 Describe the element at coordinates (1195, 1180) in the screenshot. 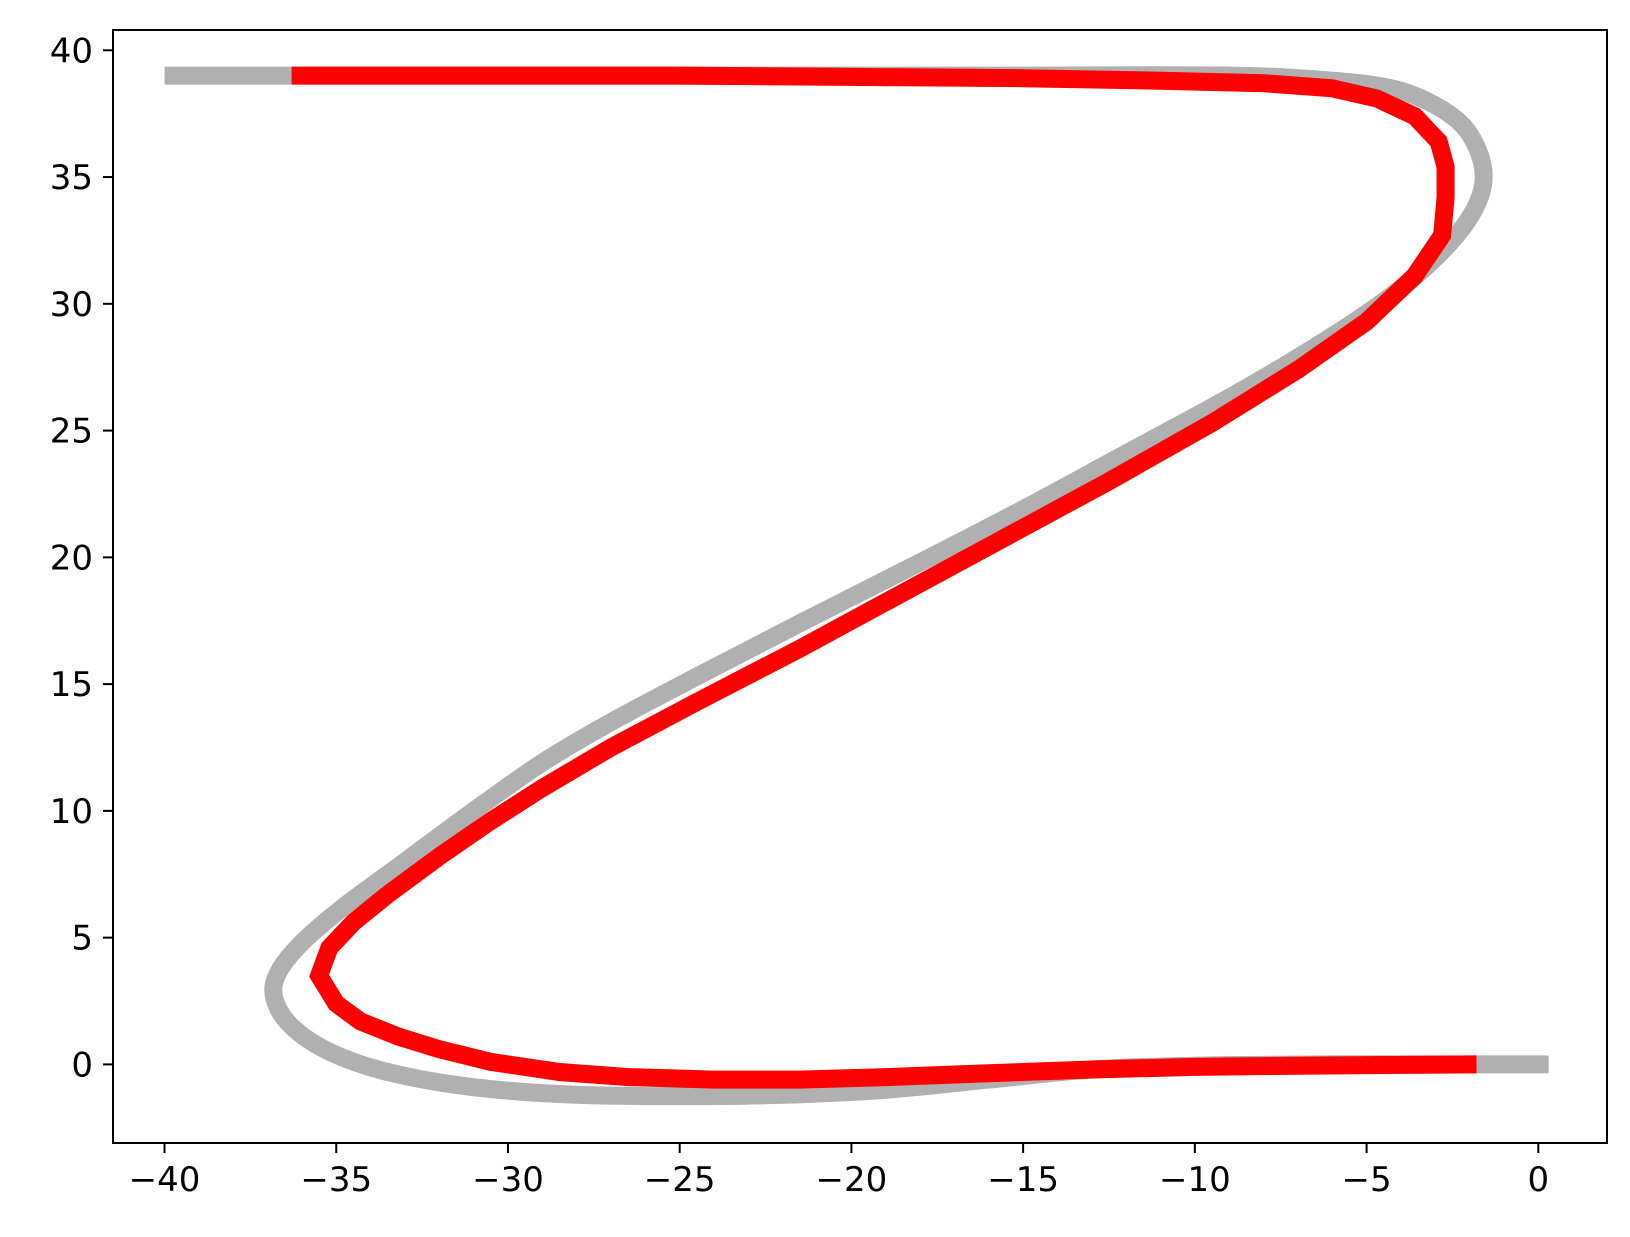

I see `x-tick-label: −10` at that location.